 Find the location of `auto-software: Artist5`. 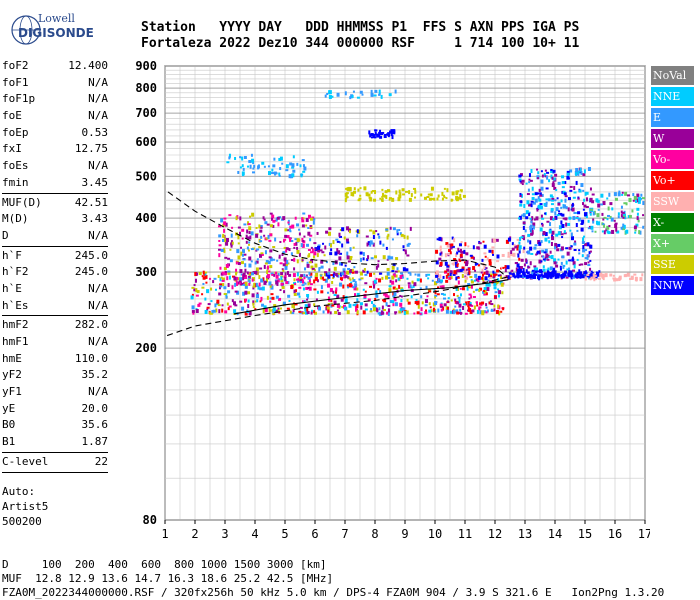

auto-software: Artist5 is located at coordinates (25, 506).